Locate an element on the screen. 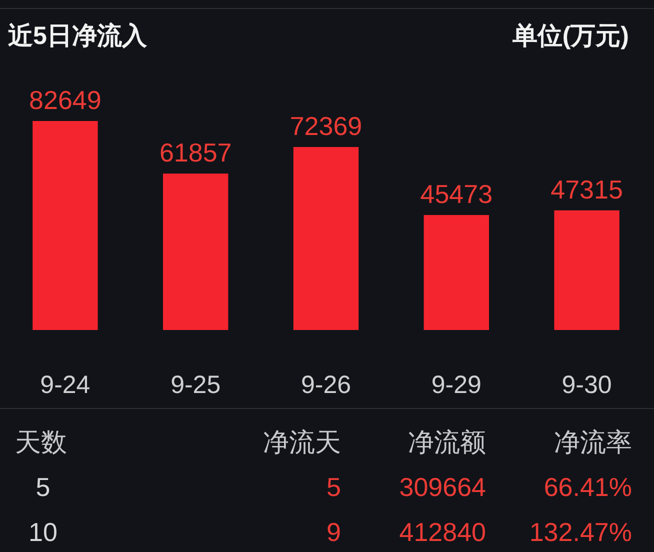 The image size is (654, 552). x-tick-label: 9-30 is located at coordinates (587, 385).